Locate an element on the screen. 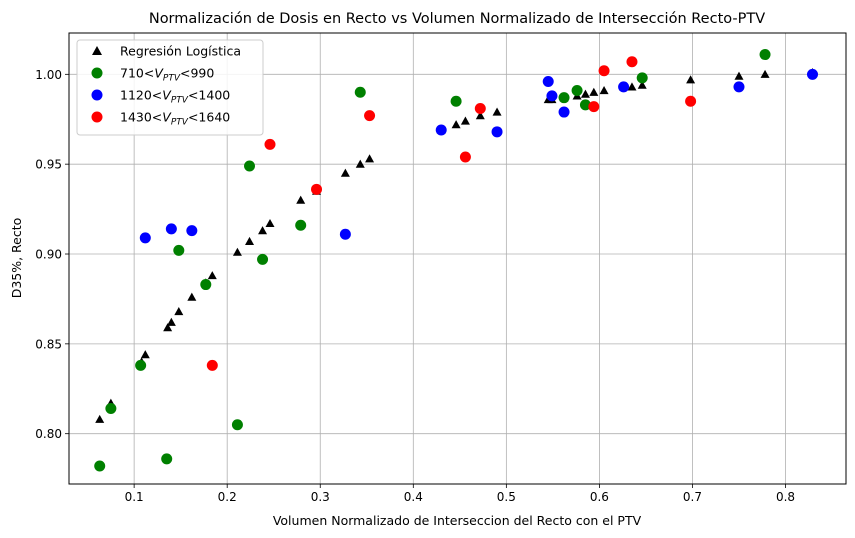 The height and width of the screenshot is (538, 855). legend-label: Regresión Logística is located at coordinates (180, 51).